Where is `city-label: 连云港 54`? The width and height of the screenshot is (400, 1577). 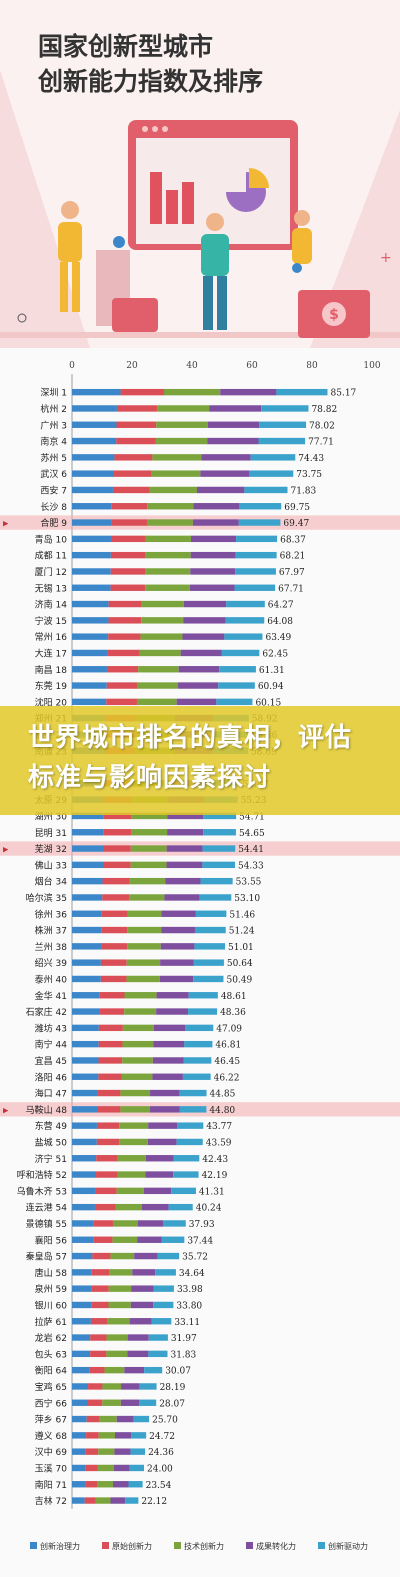
city-label: 连云港 54 is located at coordinates (47, 1208).